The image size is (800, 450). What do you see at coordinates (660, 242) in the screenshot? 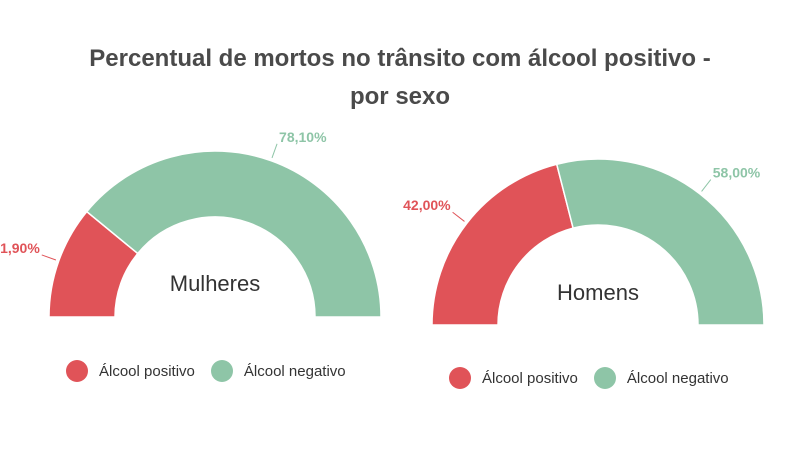
I see `slice-homens-alcool-negativo` at bounding box center [660, 242].